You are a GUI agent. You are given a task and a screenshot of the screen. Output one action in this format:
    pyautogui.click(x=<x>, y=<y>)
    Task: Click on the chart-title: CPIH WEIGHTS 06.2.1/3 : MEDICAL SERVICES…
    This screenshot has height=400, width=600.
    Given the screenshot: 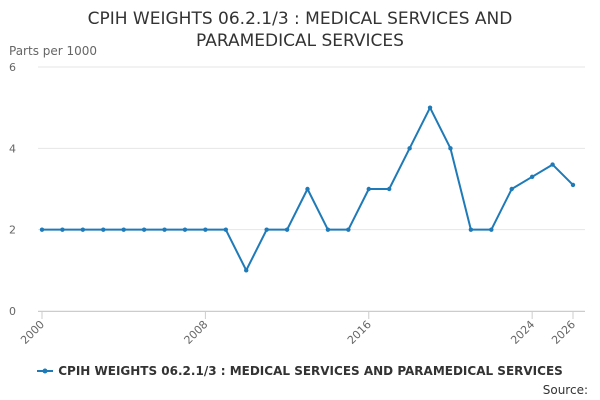 What is the action you would take?
    pyautogui.click(x=300, y=30)
    